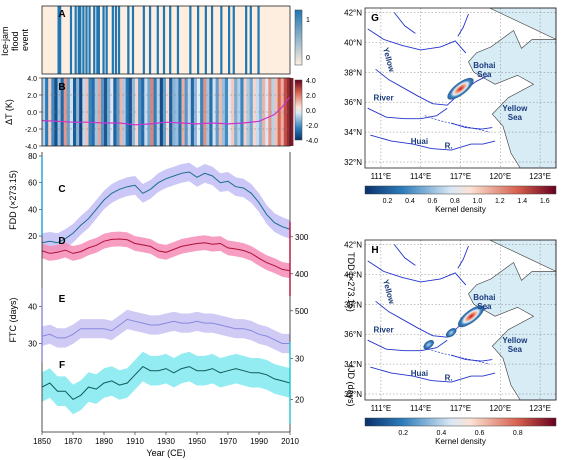 This screenshot has width=569, height=460. What do you see at coordinates (32, 307) in the screenshot?
I see `panel-e-ytick-label-1: 40` at bounding box center [32, 307].